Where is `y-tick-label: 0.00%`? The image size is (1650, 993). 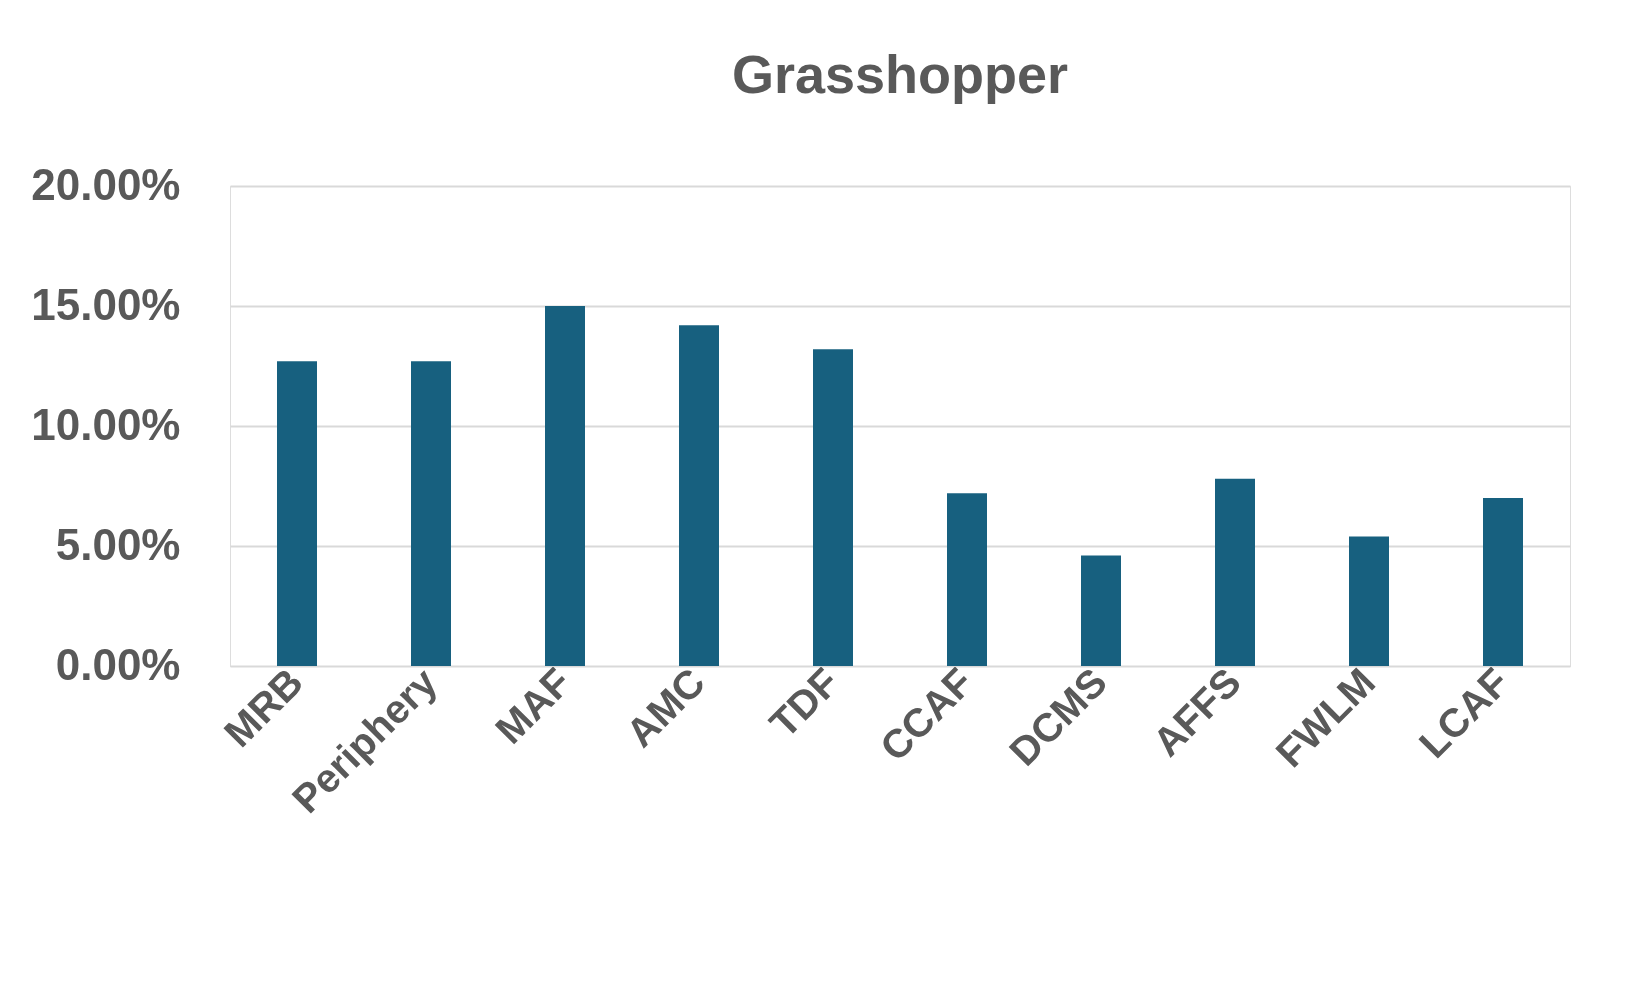 y-tick-label: 0.00% is located at coordinates (118, 664).